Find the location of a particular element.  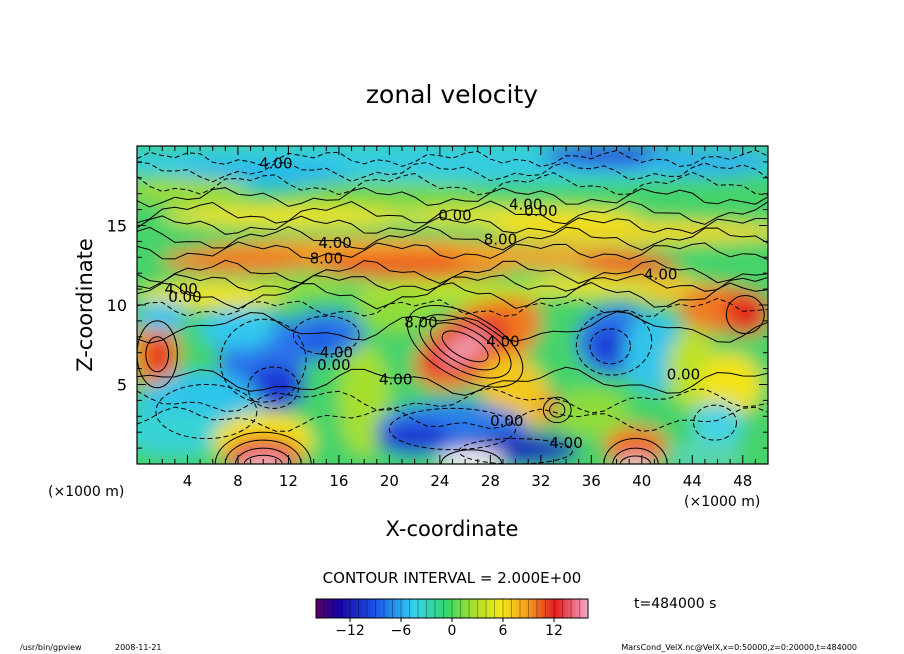

y-tick-label: 10 is located at coordinates (117, 305).